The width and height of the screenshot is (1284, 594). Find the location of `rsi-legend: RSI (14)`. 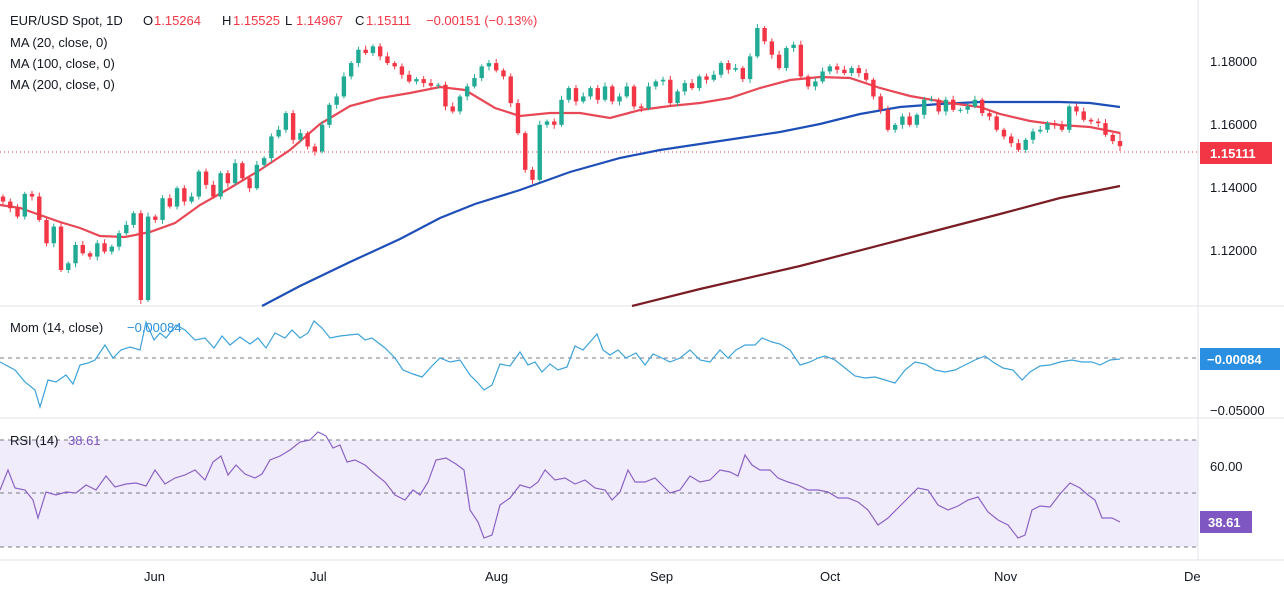

rsi-legend: RSI (14) is located at coordinates (34, 440).